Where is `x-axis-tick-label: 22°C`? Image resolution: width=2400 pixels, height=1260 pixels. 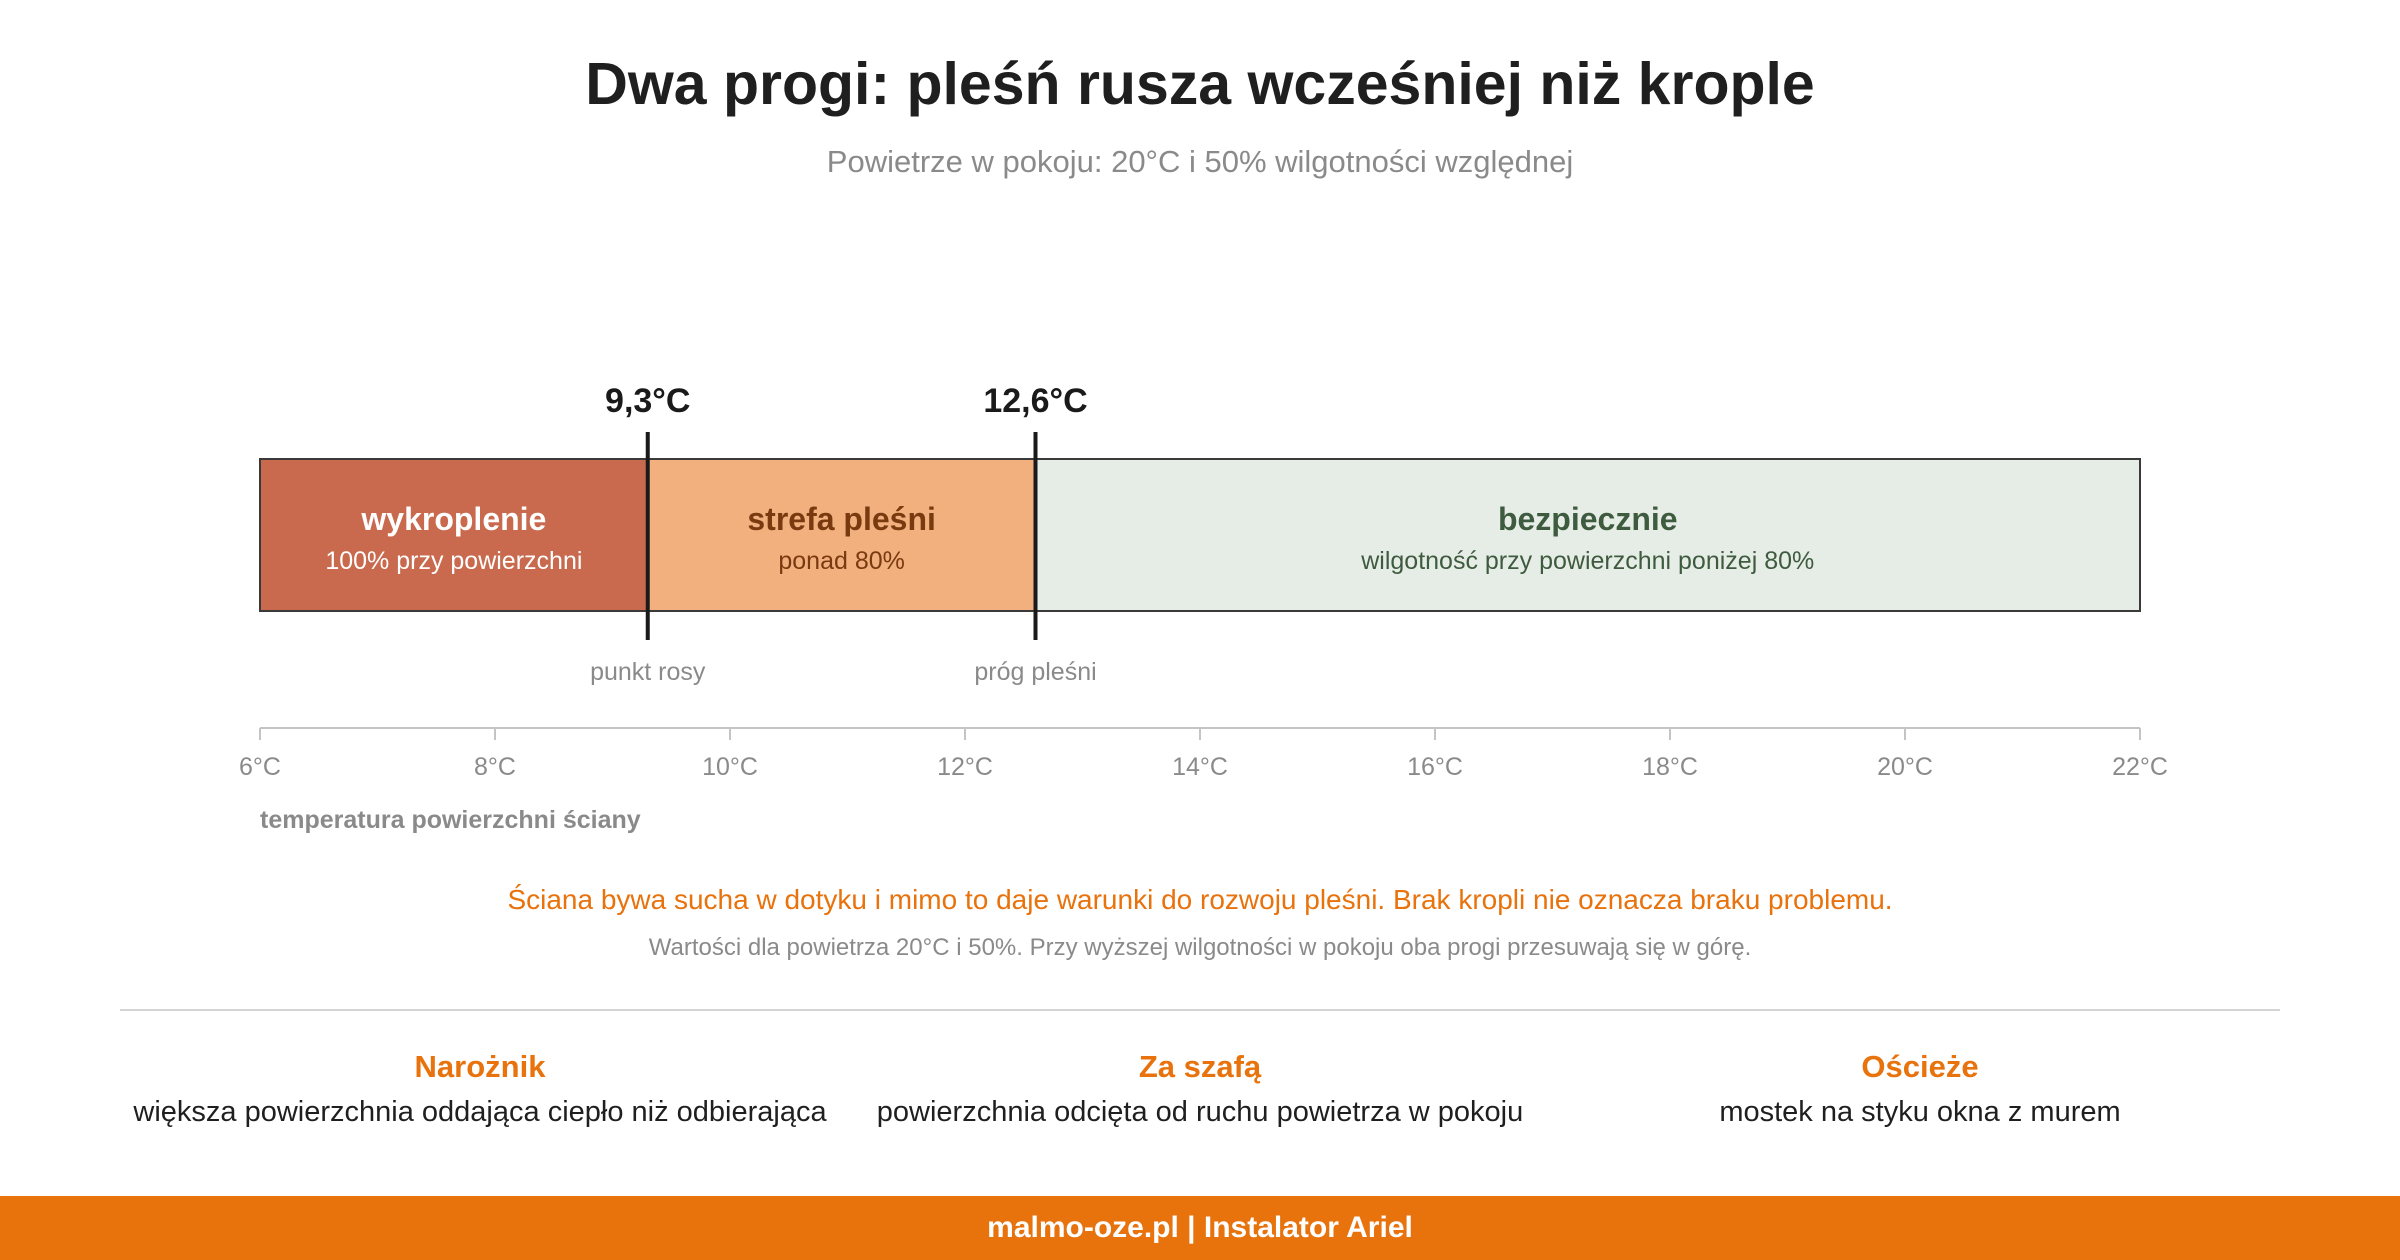 x-axis-tick-label: 22°C is located at coordinates (2140, 767).